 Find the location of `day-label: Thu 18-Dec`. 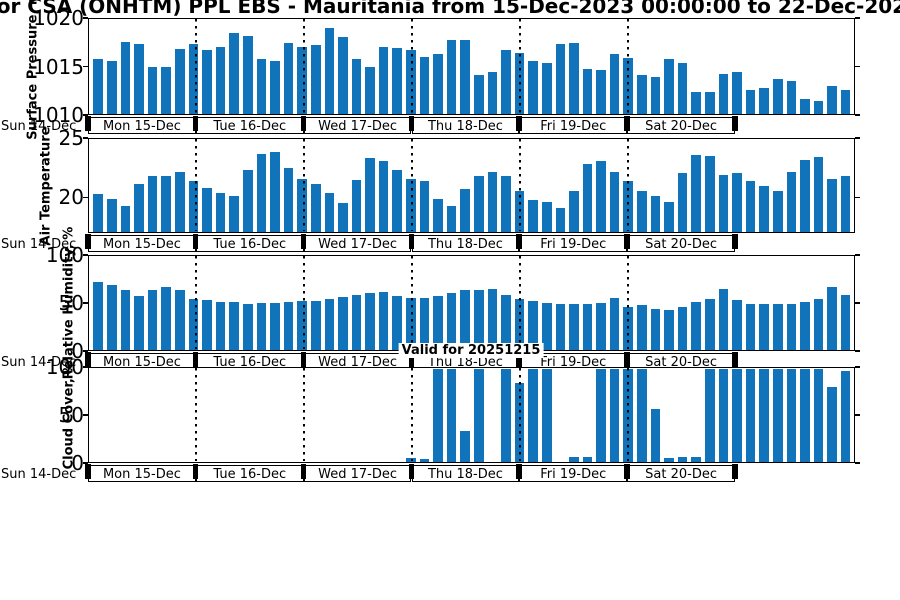

day-label: Thu 18-Dec is located at coordinates (465, 126).